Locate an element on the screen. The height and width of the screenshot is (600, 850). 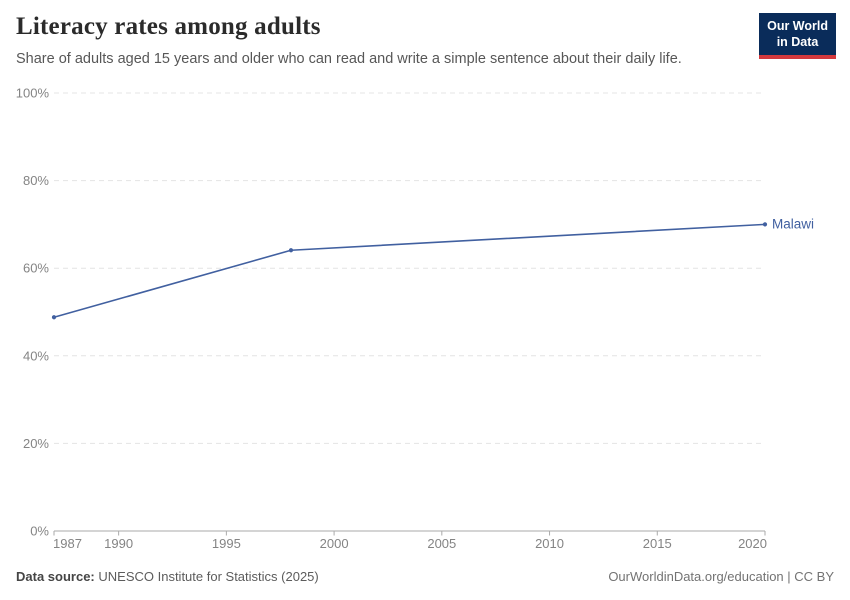
y-tick-label: 0% is located at coordinates (39, 531).